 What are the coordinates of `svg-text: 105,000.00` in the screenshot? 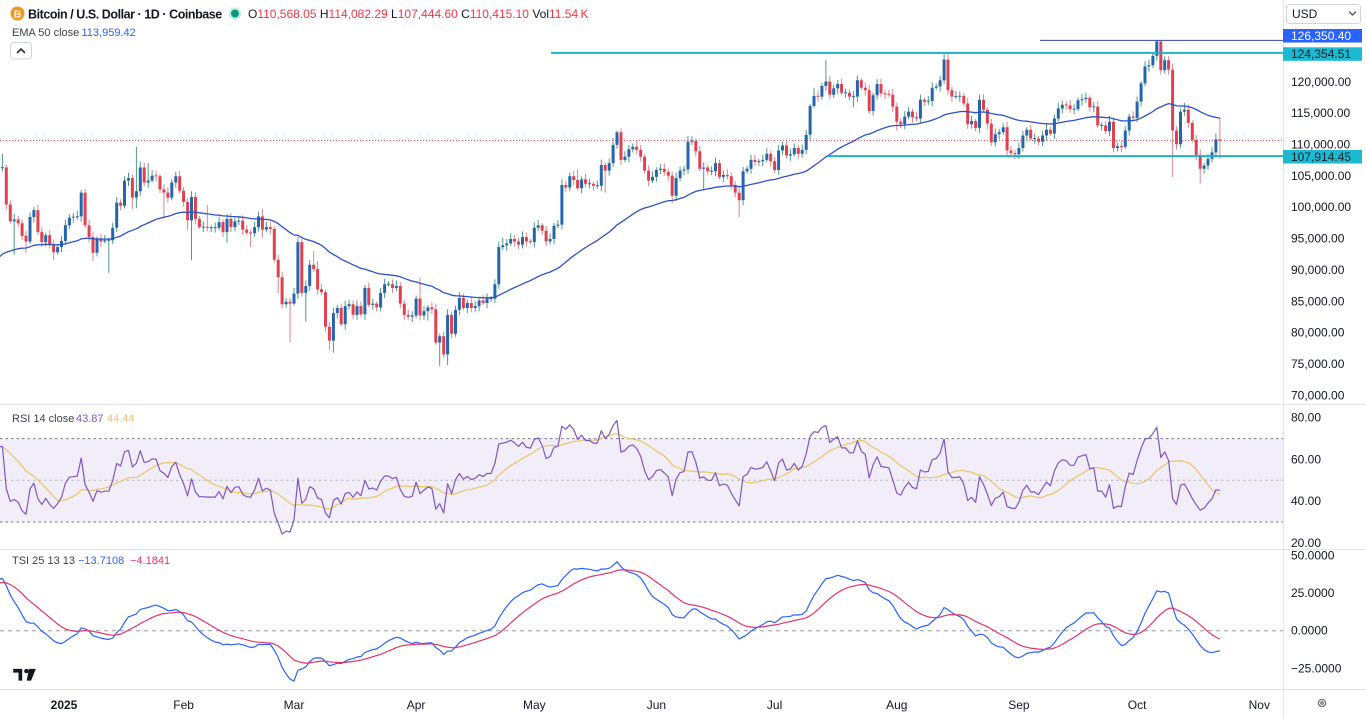 It's located at (1321, 176).